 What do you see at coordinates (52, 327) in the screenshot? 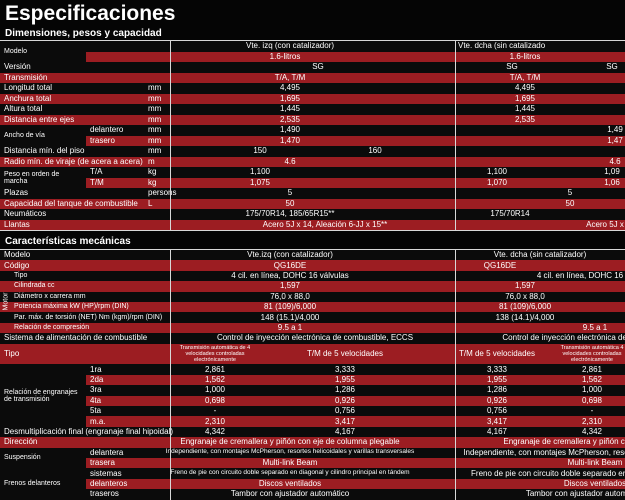
I see `row-label: Relación de compresión` at bounding box center [52, 327].